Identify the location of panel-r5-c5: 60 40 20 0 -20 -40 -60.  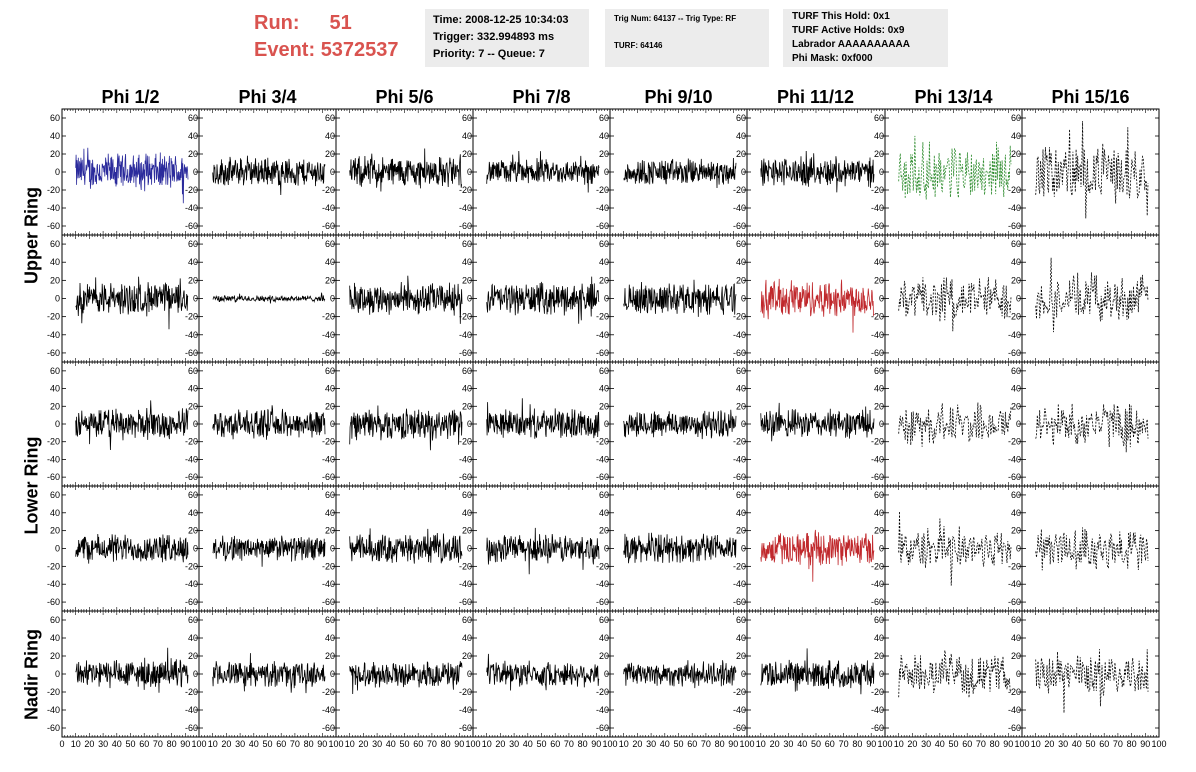
(672, 674).